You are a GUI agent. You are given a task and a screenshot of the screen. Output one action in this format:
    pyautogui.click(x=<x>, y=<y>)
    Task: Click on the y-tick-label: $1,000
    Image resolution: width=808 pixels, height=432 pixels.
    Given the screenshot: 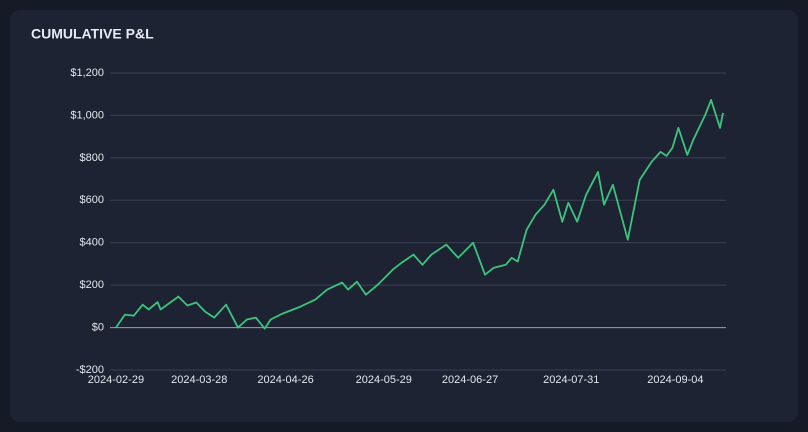 What is the action you would take?
    pyautogui.click(x=87, y=115)
    